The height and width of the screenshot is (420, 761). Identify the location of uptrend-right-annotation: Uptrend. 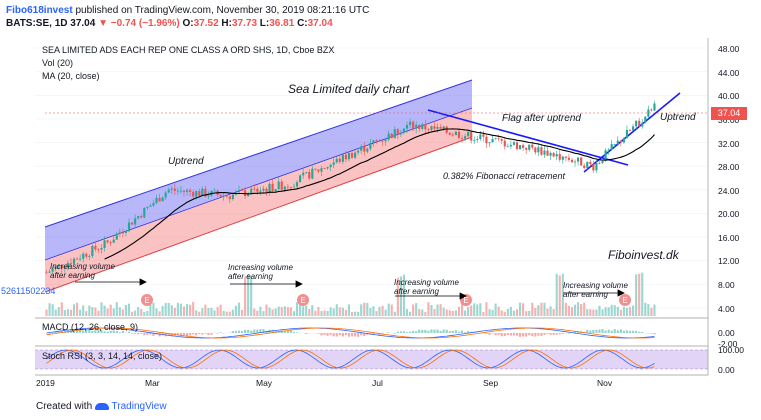
(678, 117).